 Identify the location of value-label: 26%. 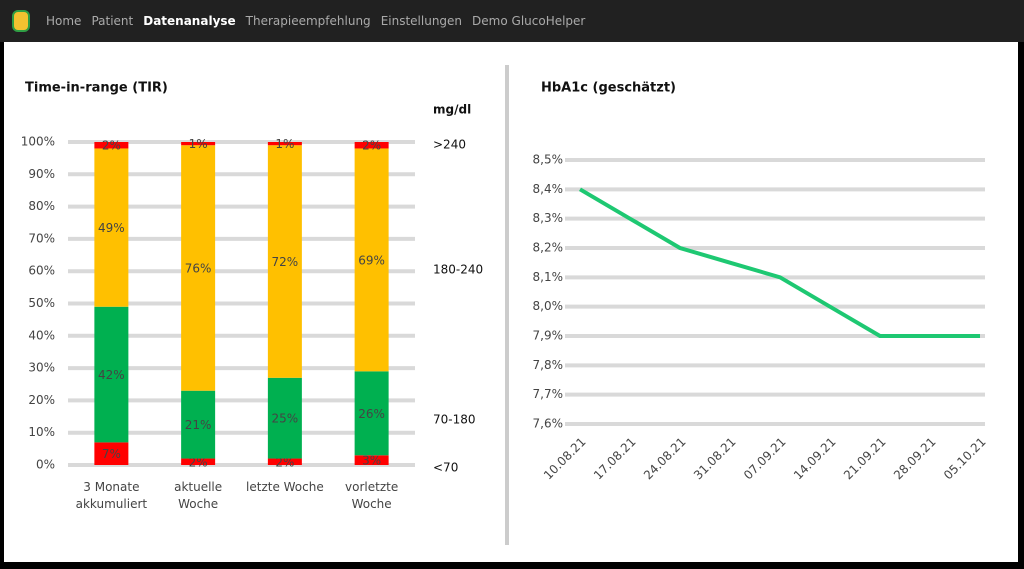
(371, 414).